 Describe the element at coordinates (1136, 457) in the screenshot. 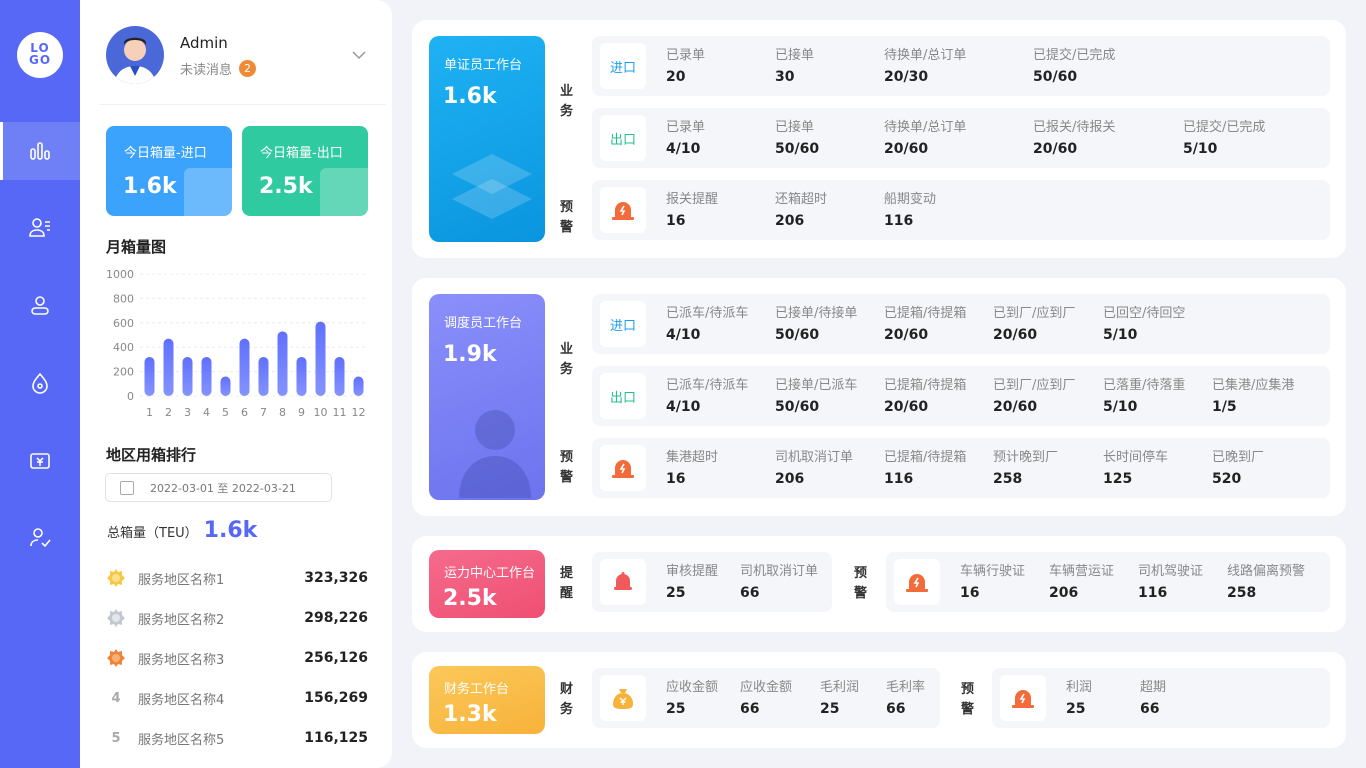

I see `stat-label: 长时间停车` at that location.